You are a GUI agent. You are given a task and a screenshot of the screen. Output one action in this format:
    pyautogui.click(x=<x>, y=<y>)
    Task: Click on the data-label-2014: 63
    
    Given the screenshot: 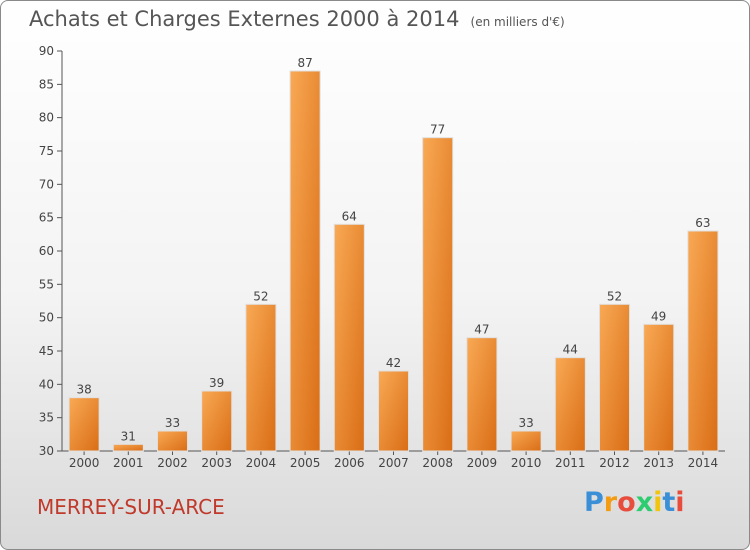 What is the action you would take?
    pyautogui.click(x=702, y=223)
    